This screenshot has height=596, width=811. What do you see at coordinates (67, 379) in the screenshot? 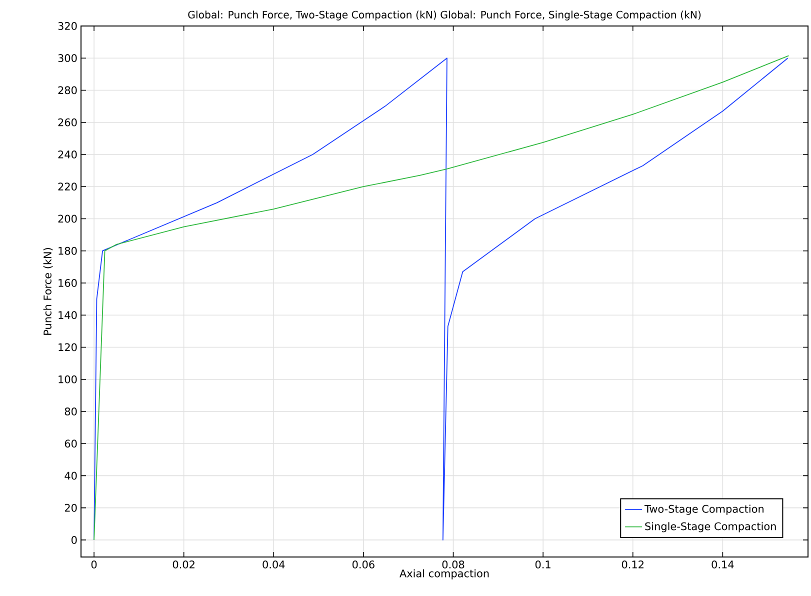
I see `y-tick-label: 100` at bounding box center [67, 379].